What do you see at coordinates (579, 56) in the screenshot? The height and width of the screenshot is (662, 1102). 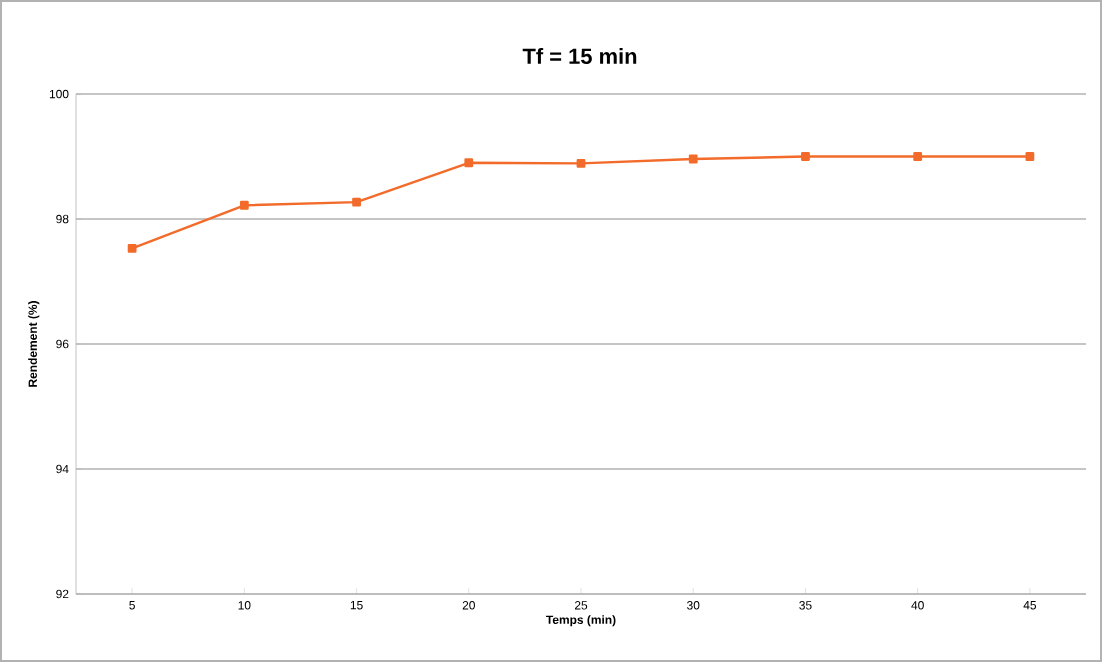 I see `chart-title: Tf = 15 min` at bounding box center [579, 56].